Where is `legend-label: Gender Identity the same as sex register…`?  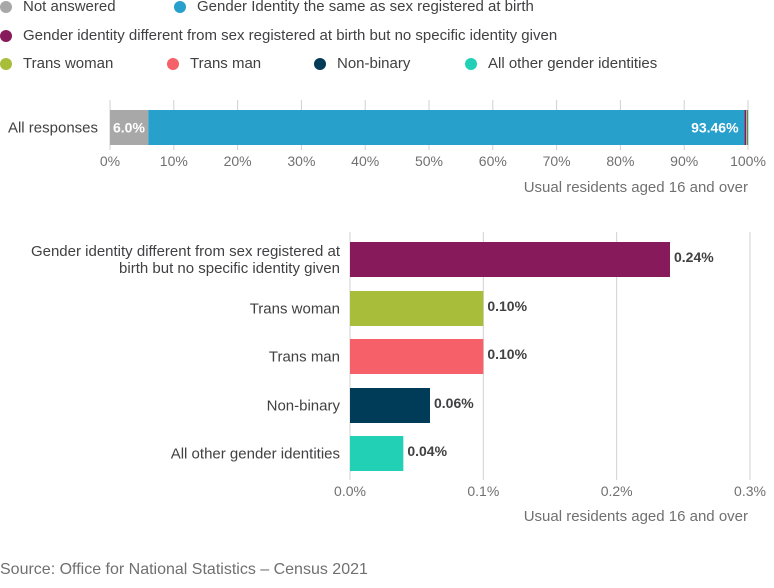 legend-label: Gender Identity the same as sex register… is located at coordinates (365, 7).